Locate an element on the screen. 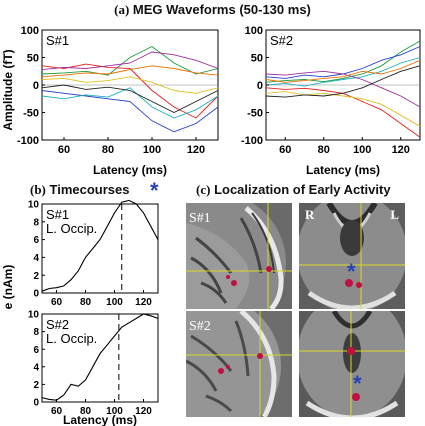 This screenshot has height=426, width=425. panel-b-star-icon: * is located at coordinates (154, 190).